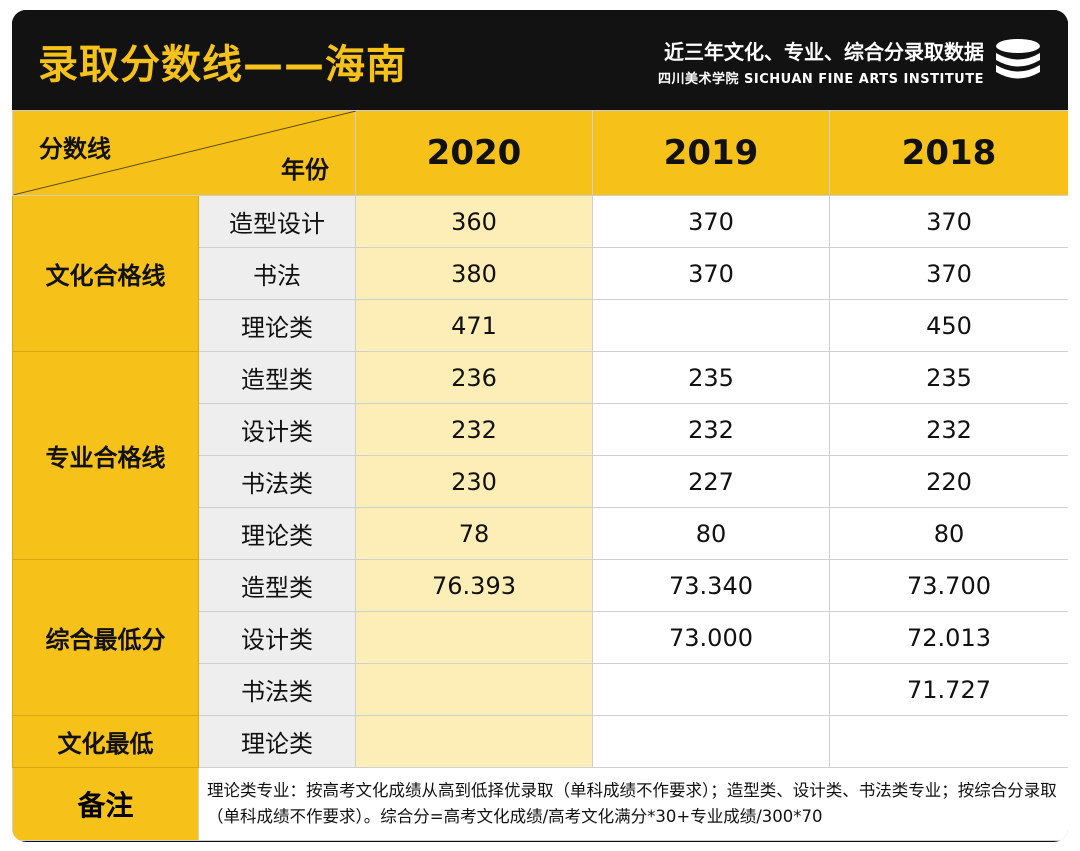 The height and width of the screenshot is (851, 1080). Describe the element at coordinates (824, 52) in the screenshot. I see `subtitle: 近三年文化、专业、综合分录取数据` at that location.